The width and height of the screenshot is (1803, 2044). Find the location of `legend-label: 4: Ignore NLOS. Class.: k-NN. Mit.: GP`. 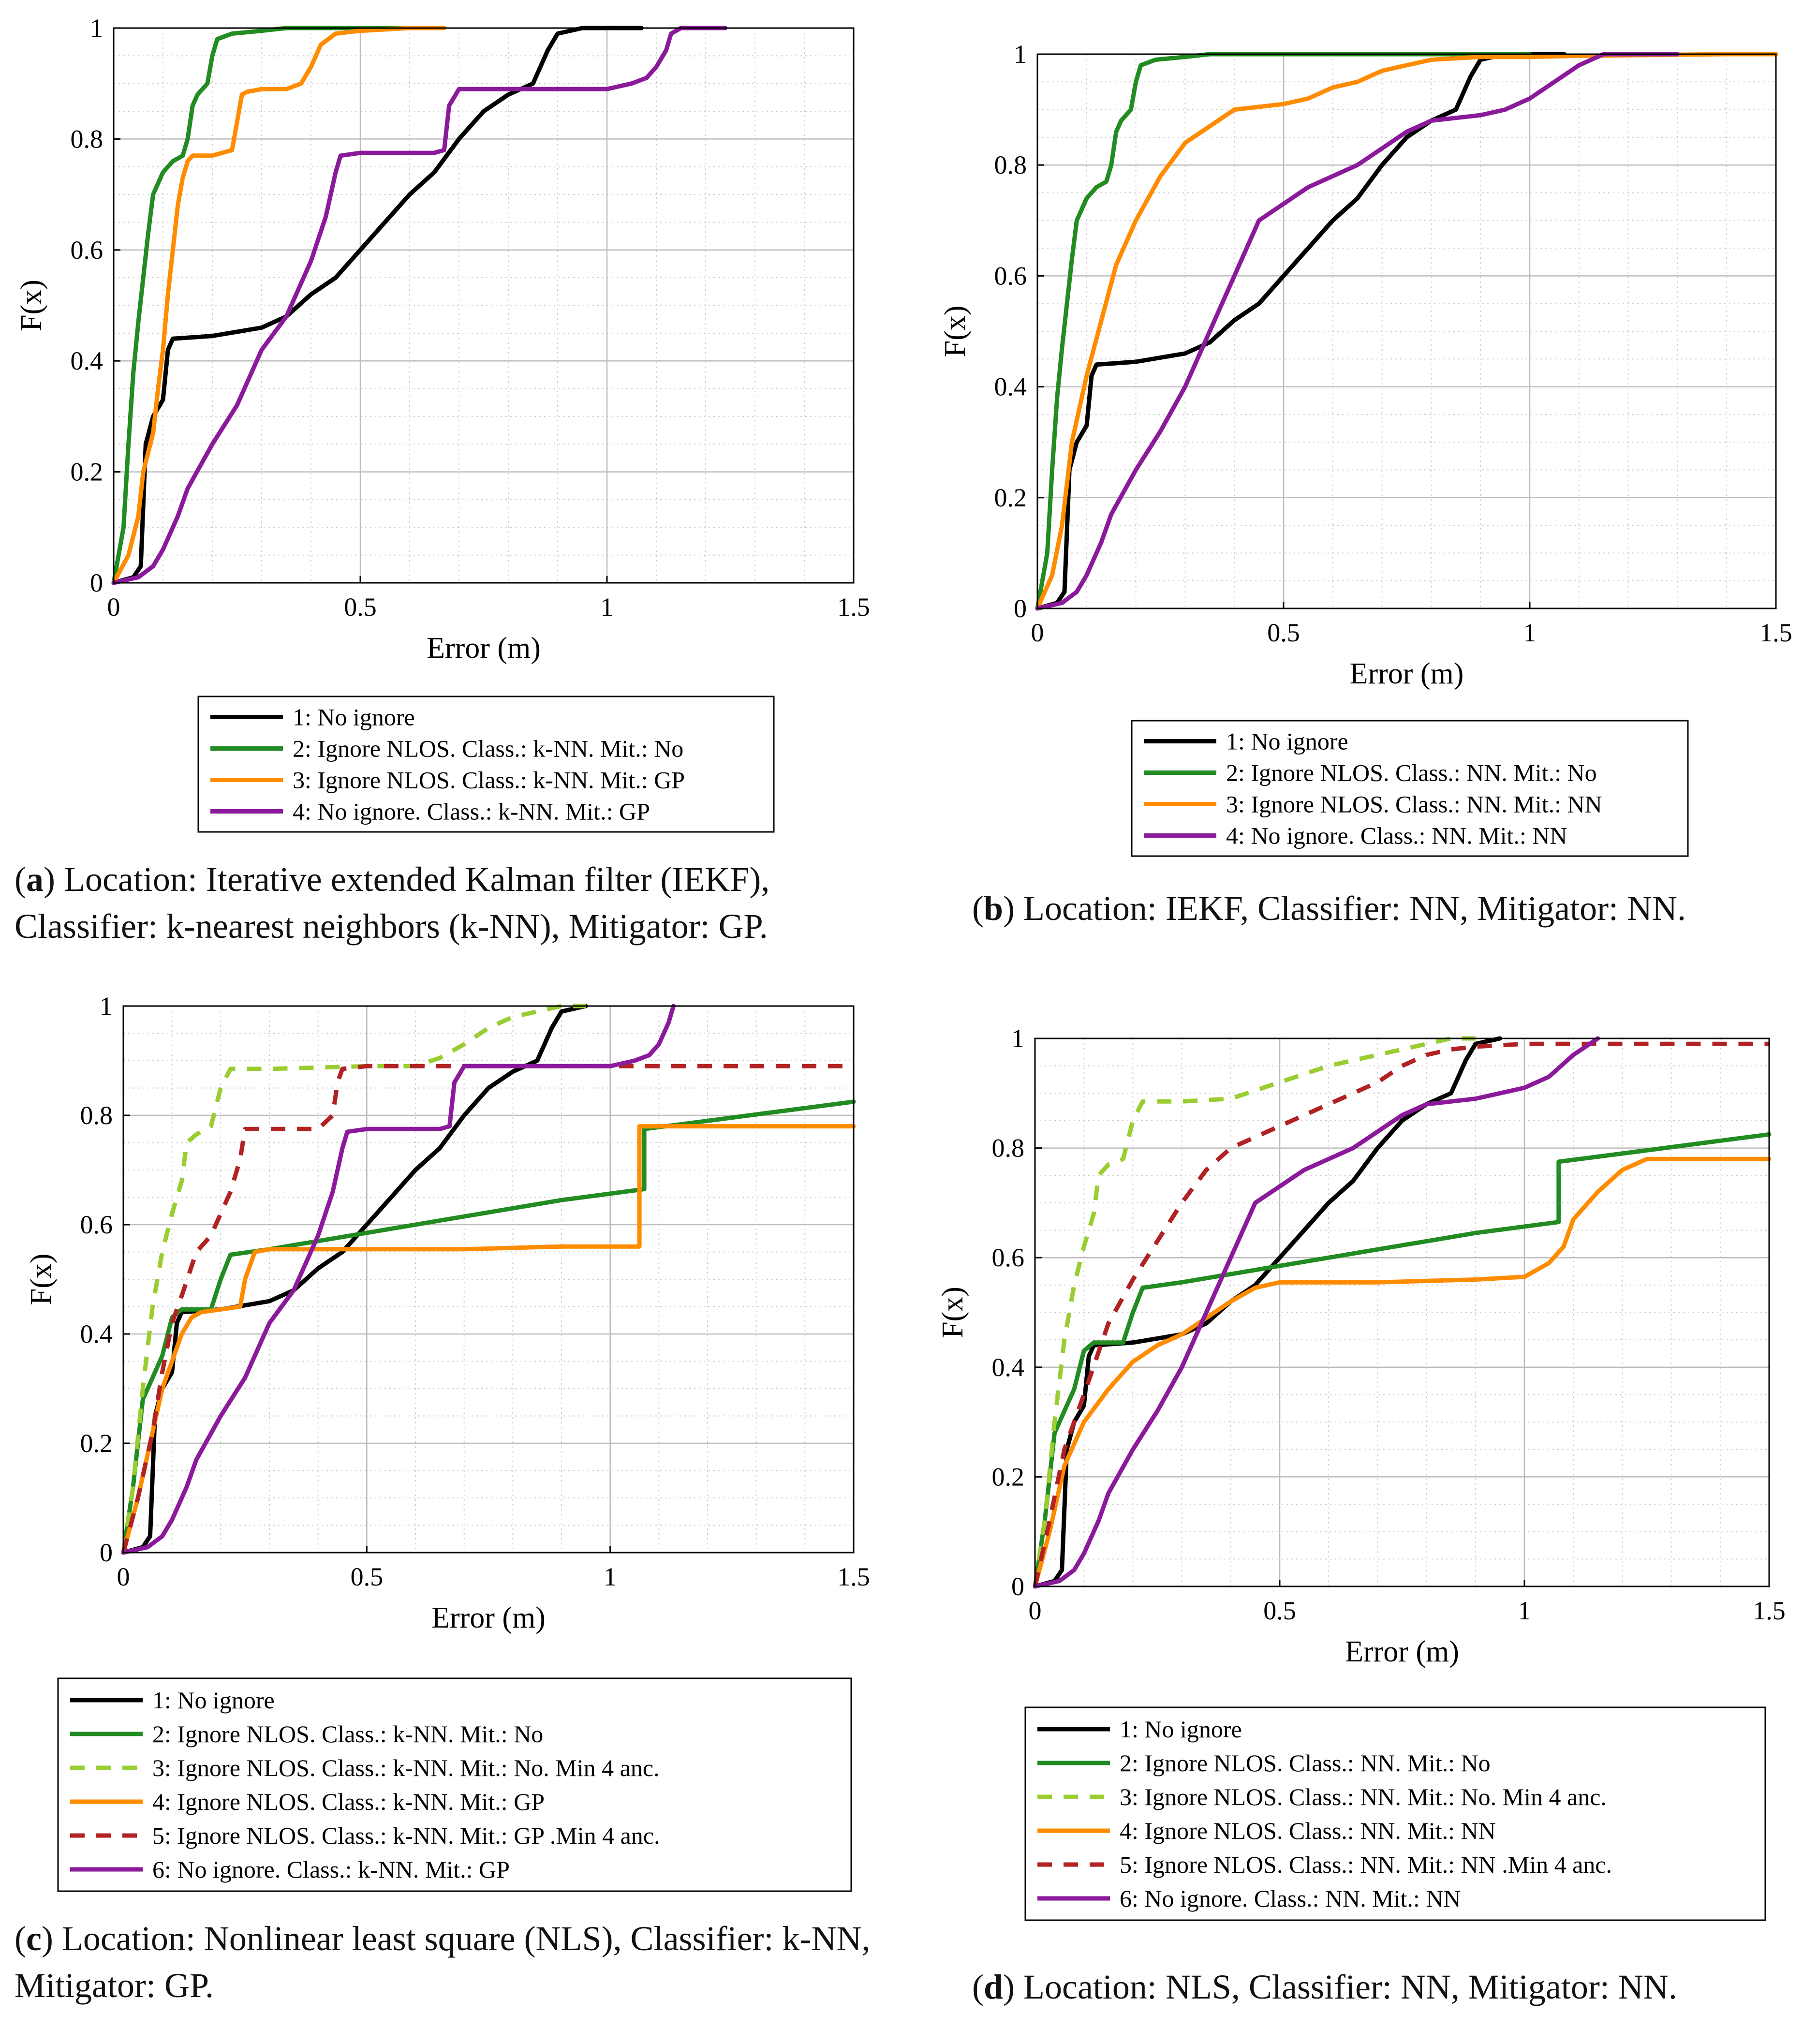

legend-label: 4: Ignore NLOS. Class.: k-NN. Mit.: GP is located at coordinates (348, 1801).